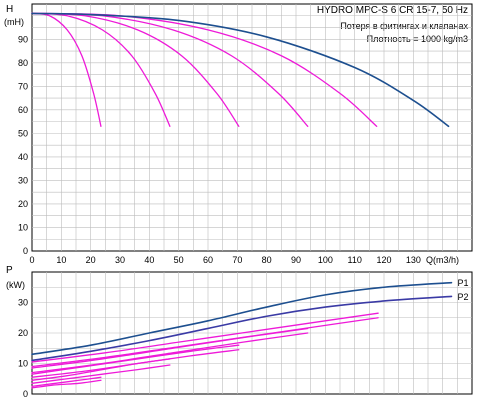 The width and height of the screenshot is (500, 400). What do you see at coordinates (296, 260) in the screenshot?
I see `x-tick-label: 90` at bounding box center [296, 260].